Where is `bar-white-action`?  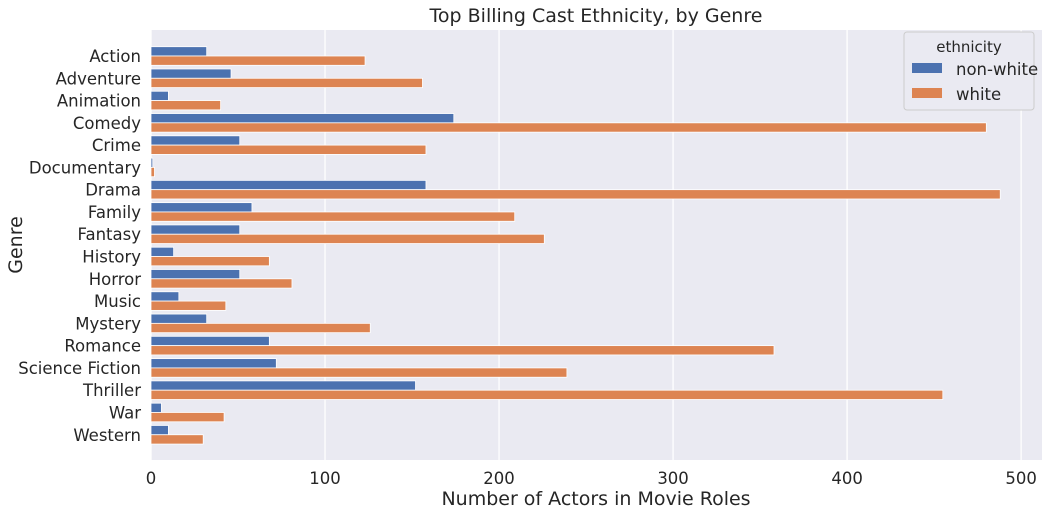 bar-white-action is located at coordinates (258, 60).